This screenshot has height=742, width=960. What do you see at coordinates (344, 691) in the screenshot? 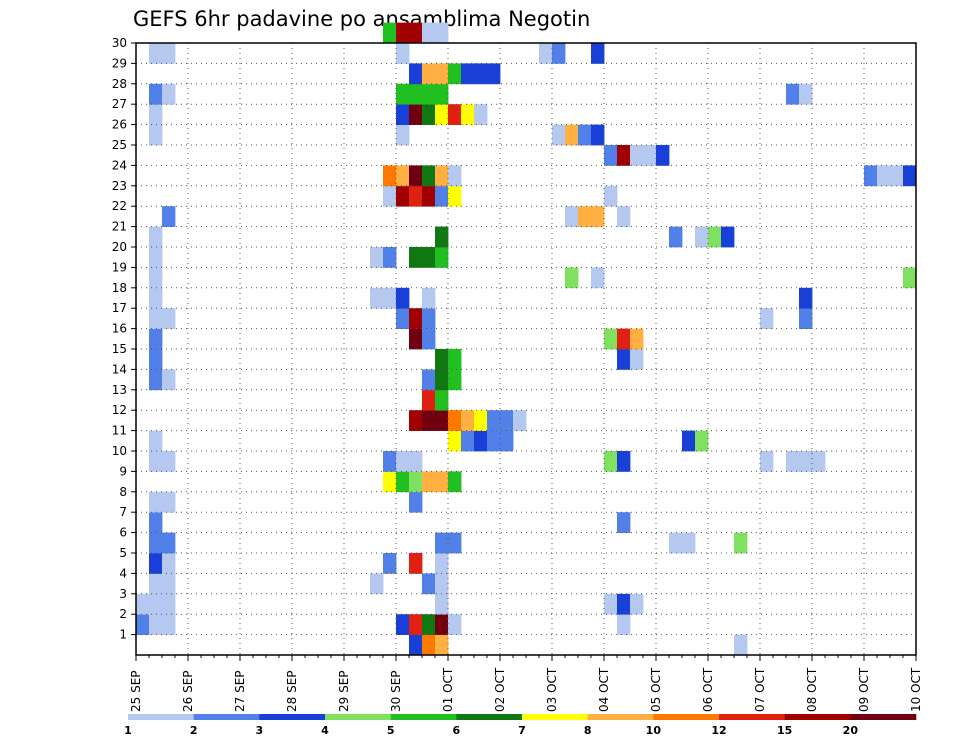
I see `x-tick-label: 29 SEP` at bounding box center [344, 691].